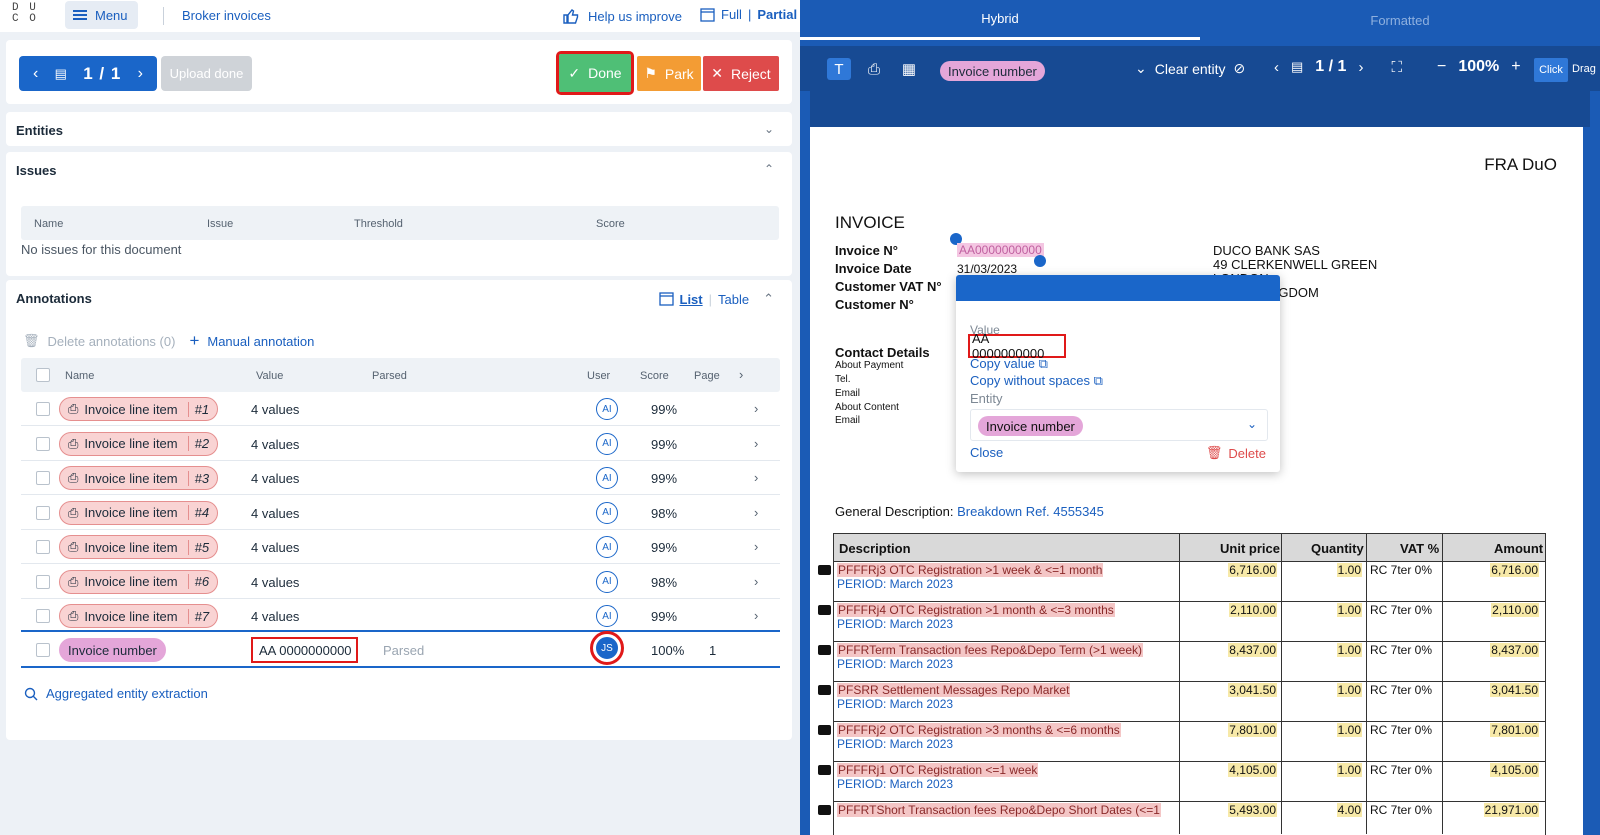 Image resolution: width=1600 pixels, height=835 pixels. What do you see at coordinates (741, 73) in the screenshot?
I see `reject-button: ✕ Reject` at bounding box center [741, 73].